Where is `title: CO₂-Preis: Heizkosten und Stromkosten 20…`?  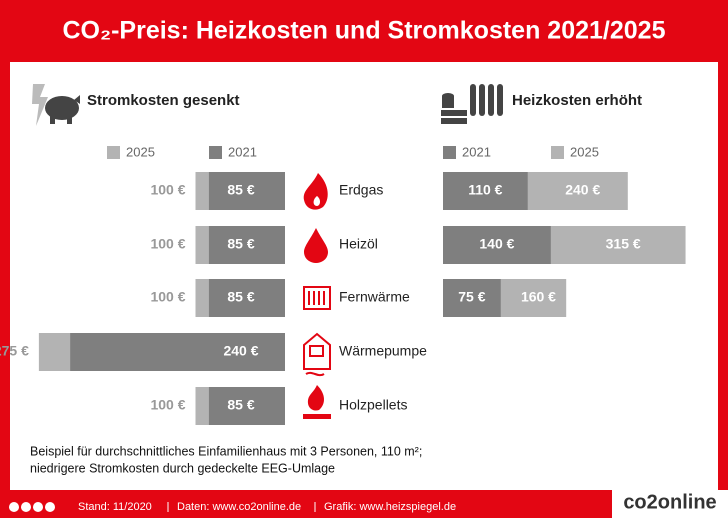 title: CO₂-Preis: Heizkosten und Stromkosten 20… is located at coordinates (364, 31).